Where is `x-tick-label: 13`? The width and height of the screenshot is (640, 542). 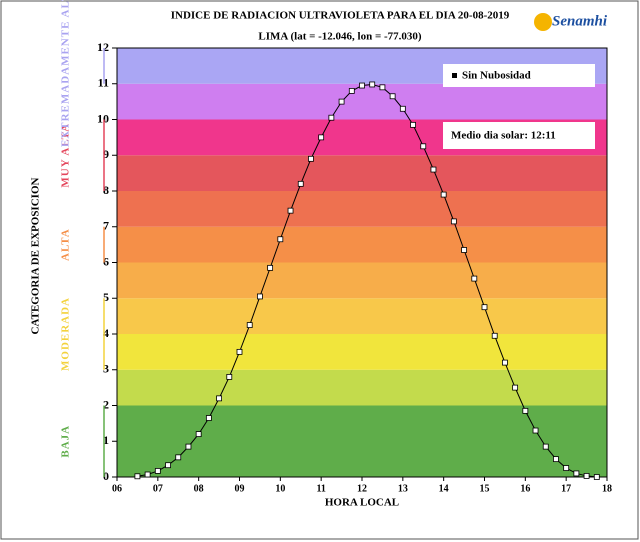
x-tick-label: 13 is located at coordinates (403, 488).